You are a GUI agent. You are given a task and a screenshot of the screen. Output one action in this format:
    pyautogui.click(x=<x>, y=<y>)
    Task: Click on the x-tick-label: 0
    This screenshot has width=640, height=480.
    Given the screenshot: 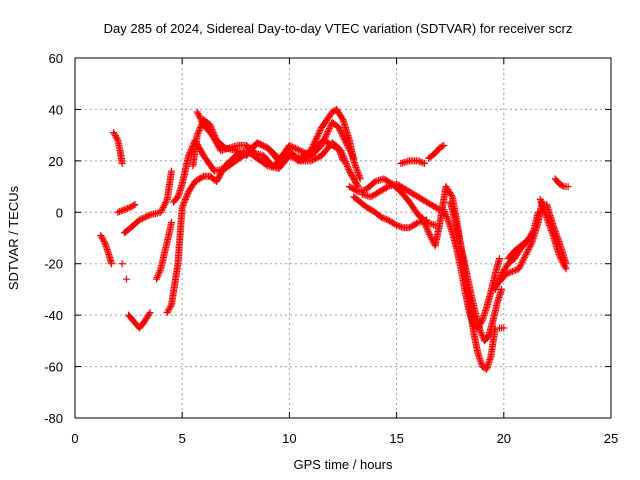 What is the action you would take?
    pyautogui.click(x=74, y=438)
    